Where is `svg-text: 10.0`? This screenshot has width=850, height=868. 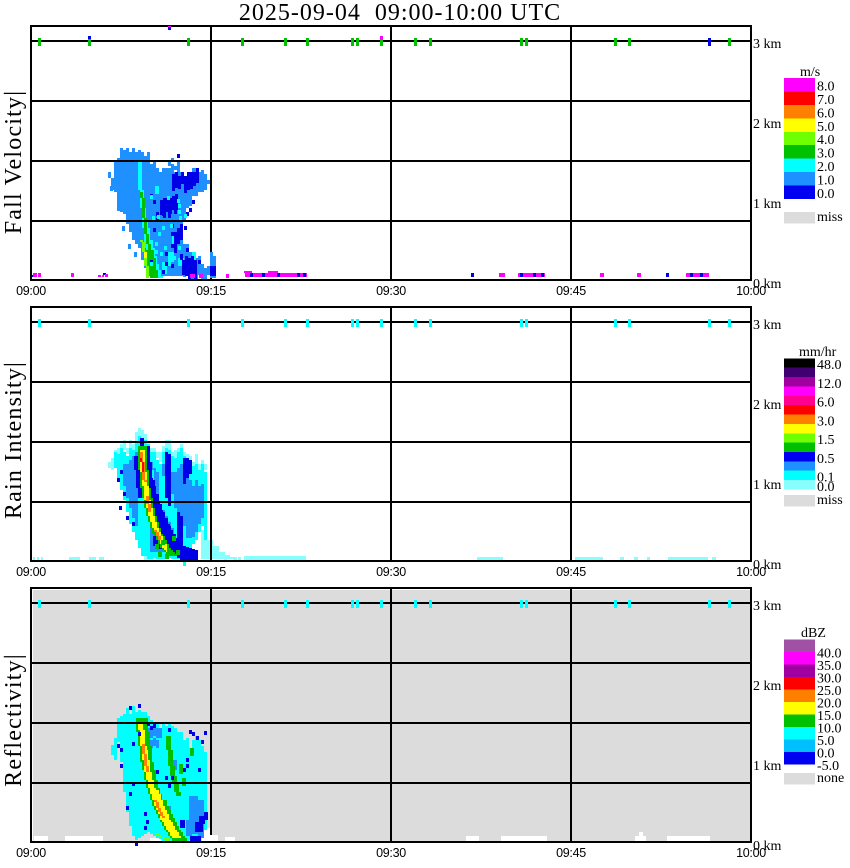 svg-text: 10.0 is located at coordinates (829, 728).